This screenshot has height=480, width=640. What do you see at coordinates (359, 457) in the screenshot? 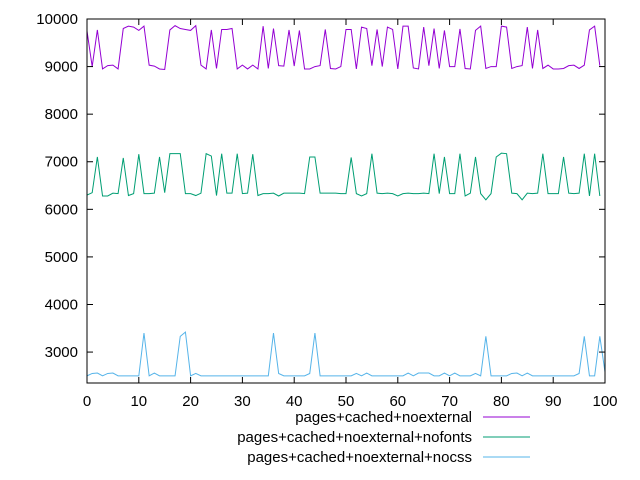
I see `legend-label-3: pages+cached+noexternal+nocss` at bounding box center [359, 457].